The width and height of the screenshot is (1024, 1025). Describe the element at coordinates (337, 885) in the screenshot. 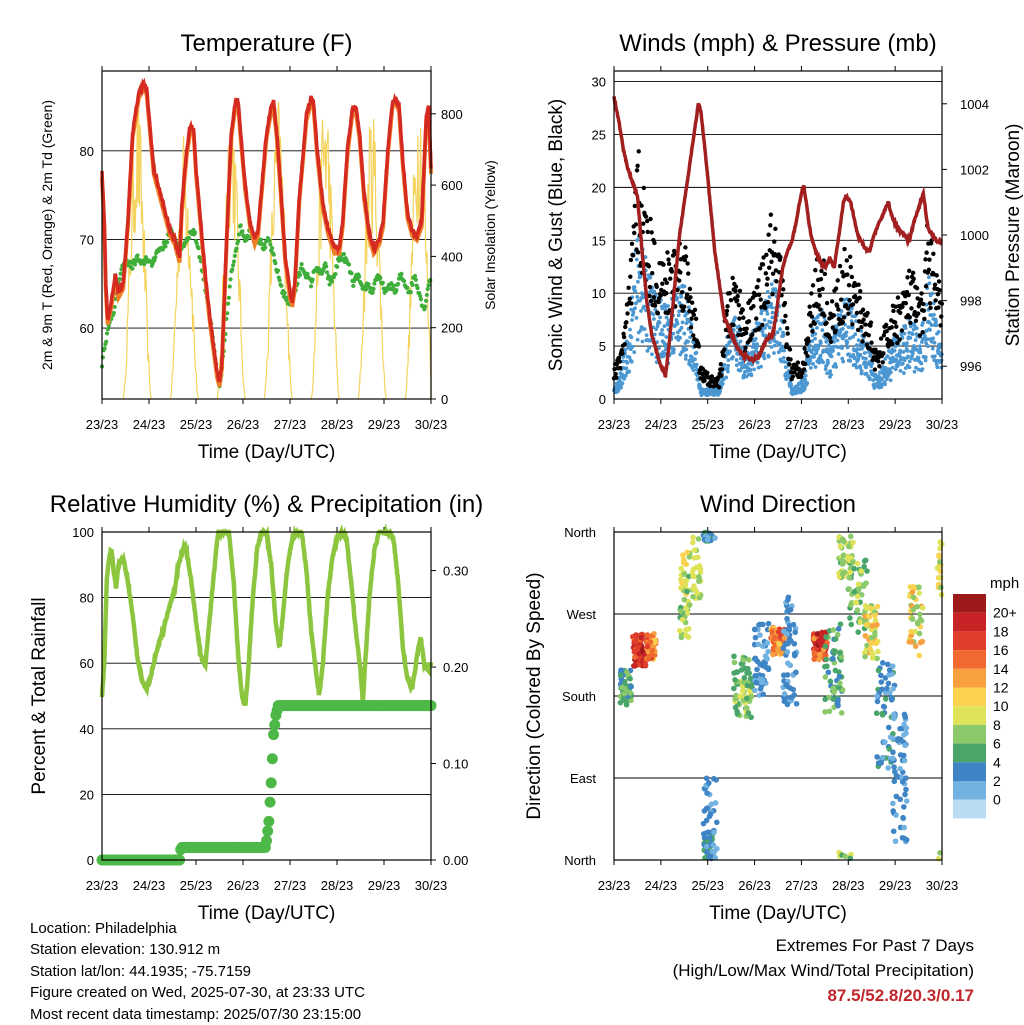

I see `humidity-xtick-label: 28/23` at that location.